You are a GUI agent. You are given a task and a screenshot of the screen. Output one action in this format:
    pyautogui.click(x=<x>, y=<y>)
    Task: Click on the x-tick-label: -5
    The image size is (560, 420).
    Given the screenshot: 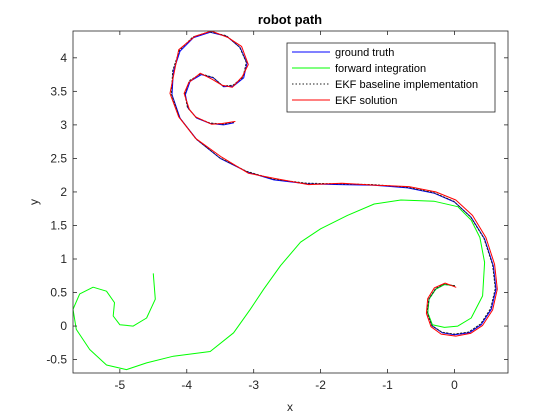 What is the action you would take?
    pyautogui.click(x=120, y=385)
    